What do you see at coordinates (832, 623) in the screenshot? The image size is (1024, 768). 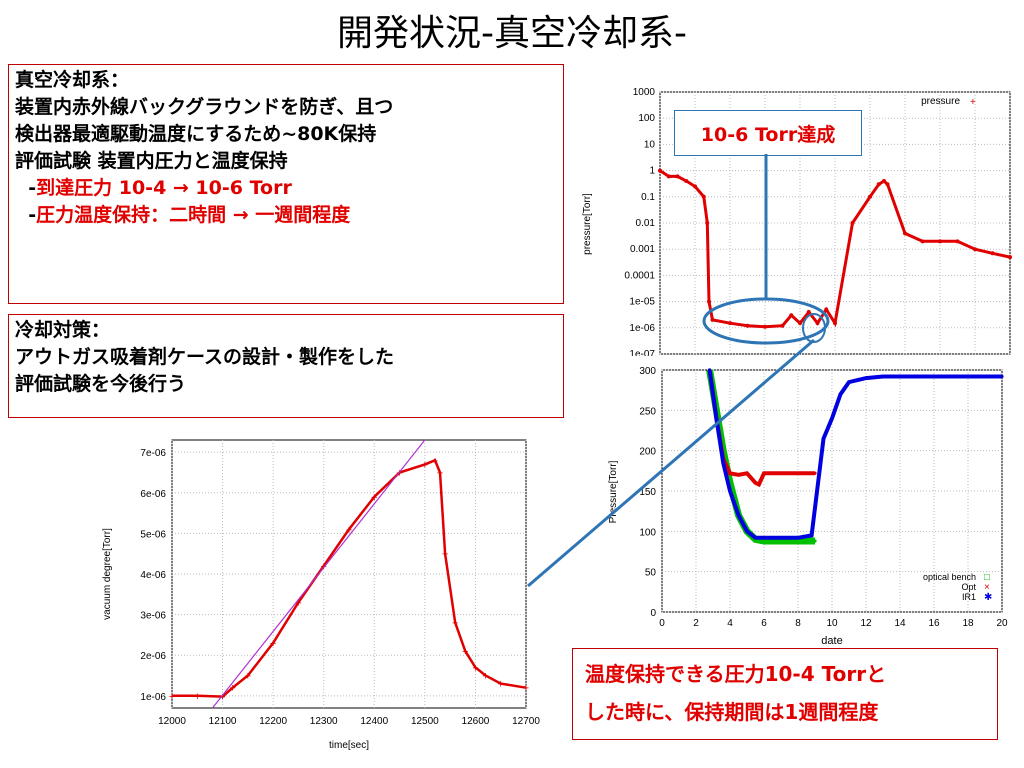 I see `temperature-xtick-label: 10` at bounding box center [832, 623].